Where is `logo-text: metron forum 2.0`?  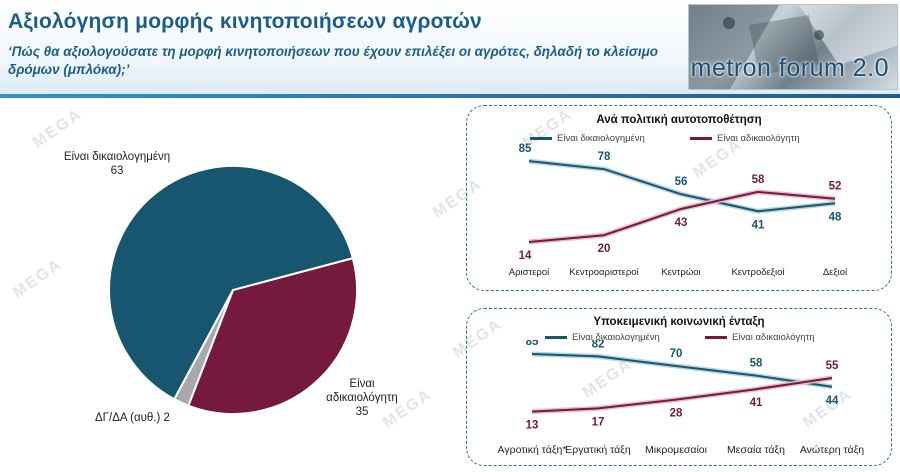
logo-text: metron forum 2.0 is located at coordinates (789, 68).